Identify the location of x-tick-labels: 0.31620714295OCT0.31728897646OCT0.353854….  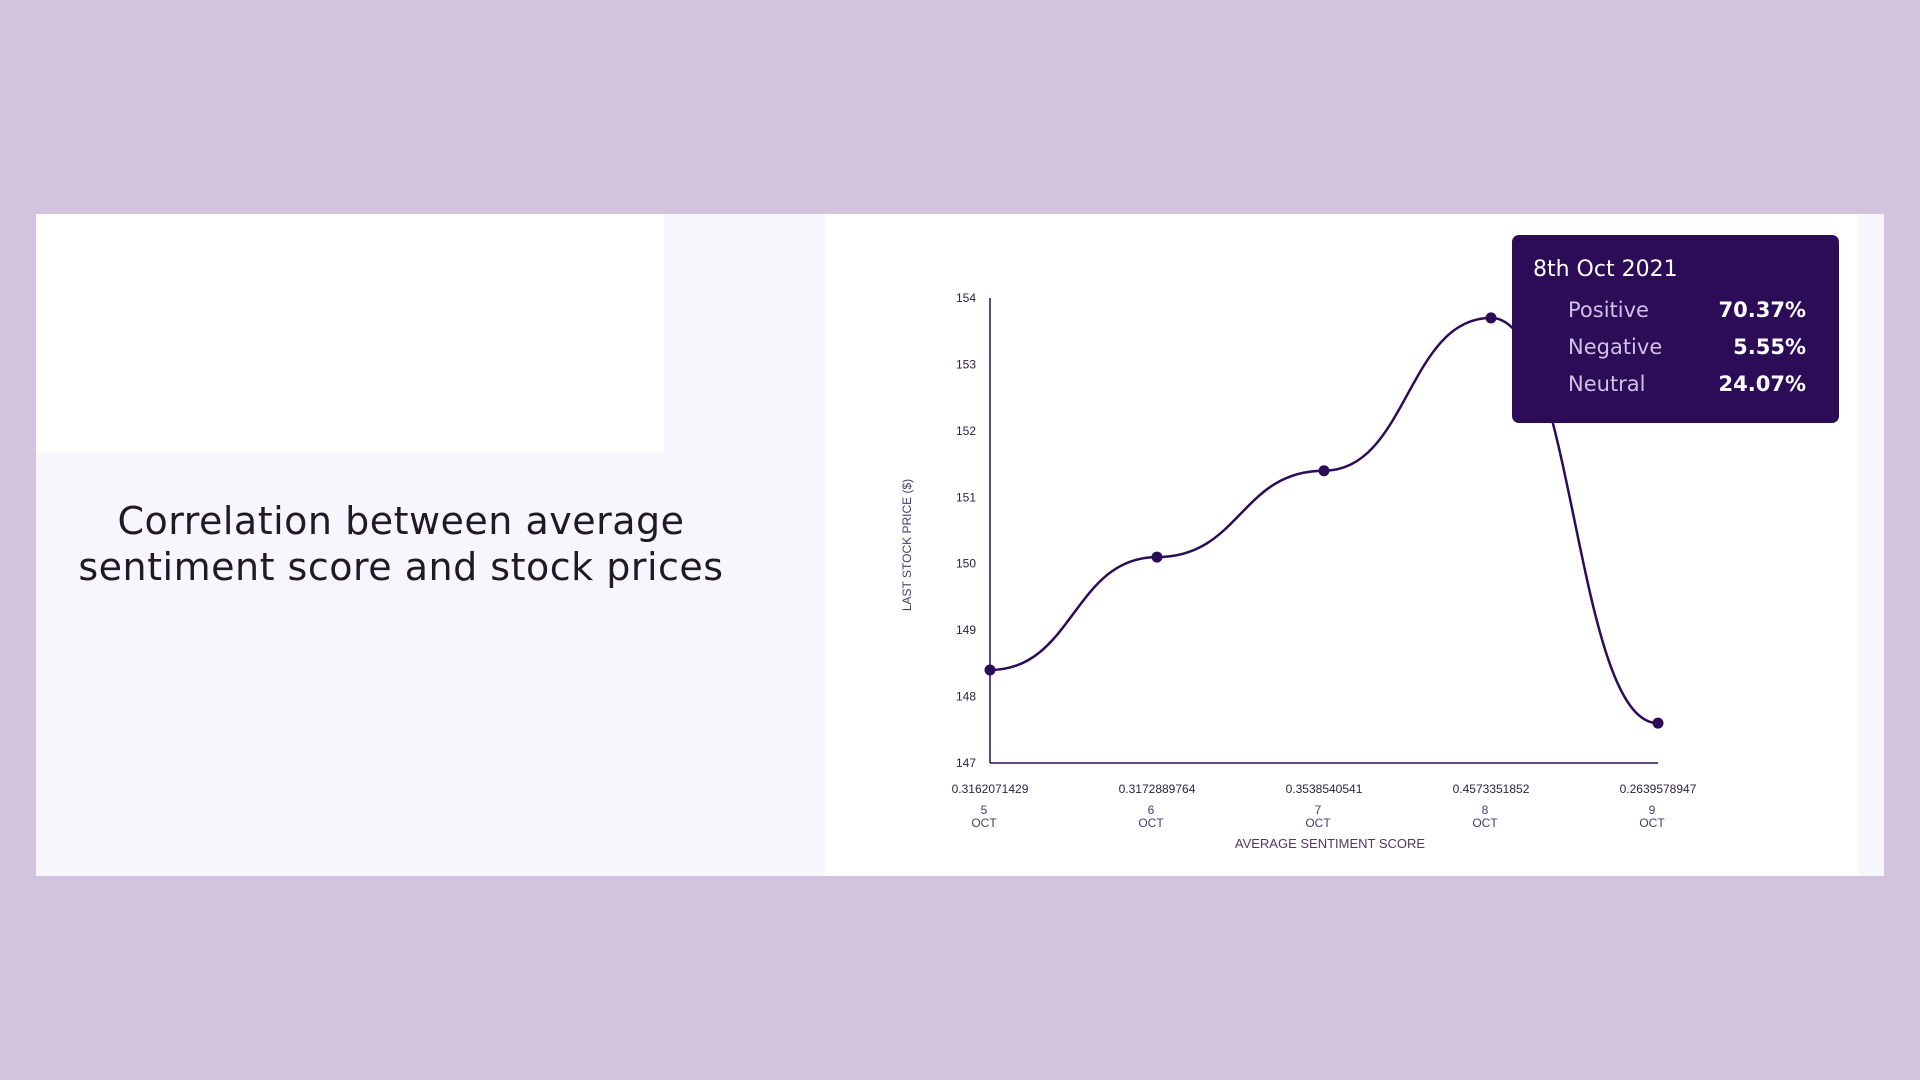
(1324, 806).